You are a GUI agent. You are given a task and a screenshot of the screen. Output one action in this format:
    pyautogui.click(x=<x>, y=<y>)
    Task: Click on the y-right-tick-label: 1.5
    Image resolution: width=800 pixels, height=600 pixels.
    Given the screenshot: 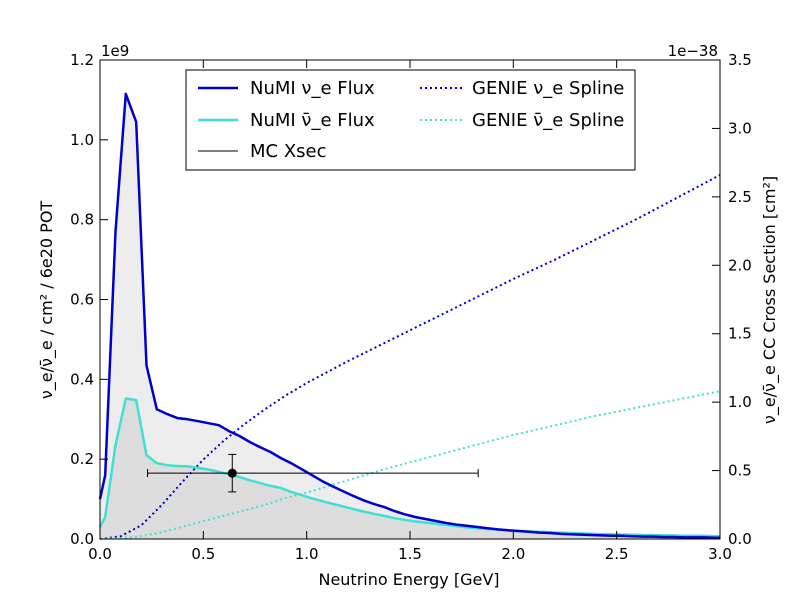 What is the action you would take?
    pyautogui.click(x=740, y=334)
    